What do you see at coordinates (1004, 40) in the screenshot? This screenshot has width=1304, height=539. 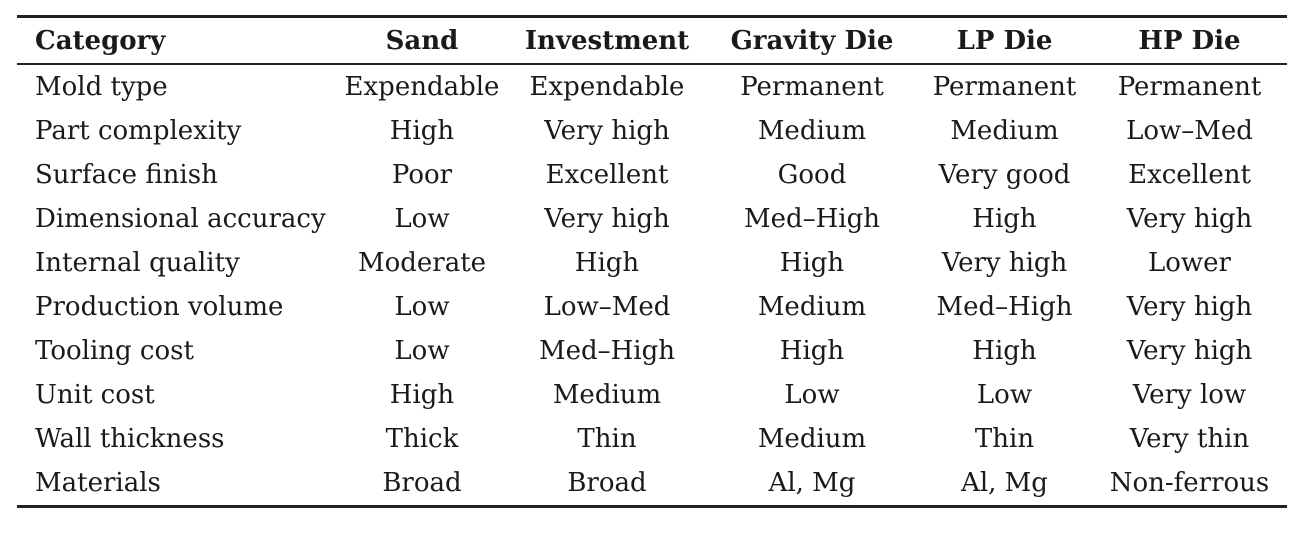 I see `column-header-lp-die: LP Die` at bounding box center [1004, 40].